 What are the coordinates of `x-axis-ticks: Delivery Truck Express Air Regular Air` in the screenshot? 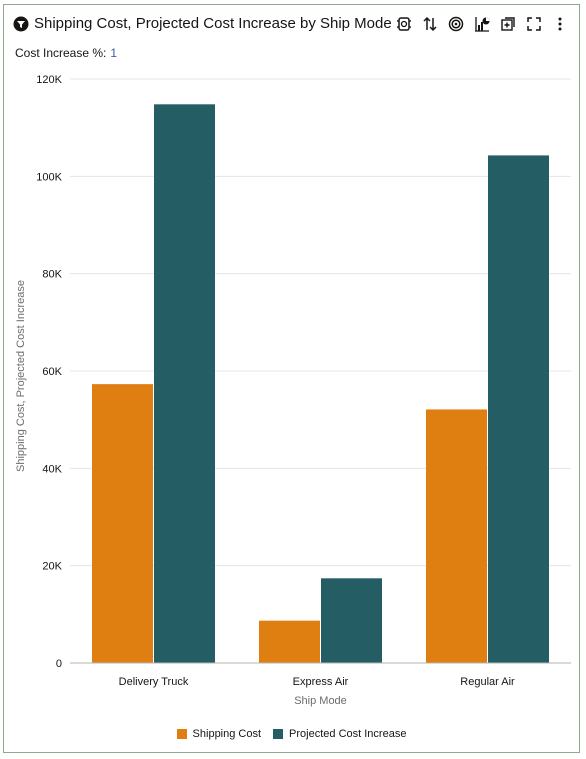 It's located at (317, 682).